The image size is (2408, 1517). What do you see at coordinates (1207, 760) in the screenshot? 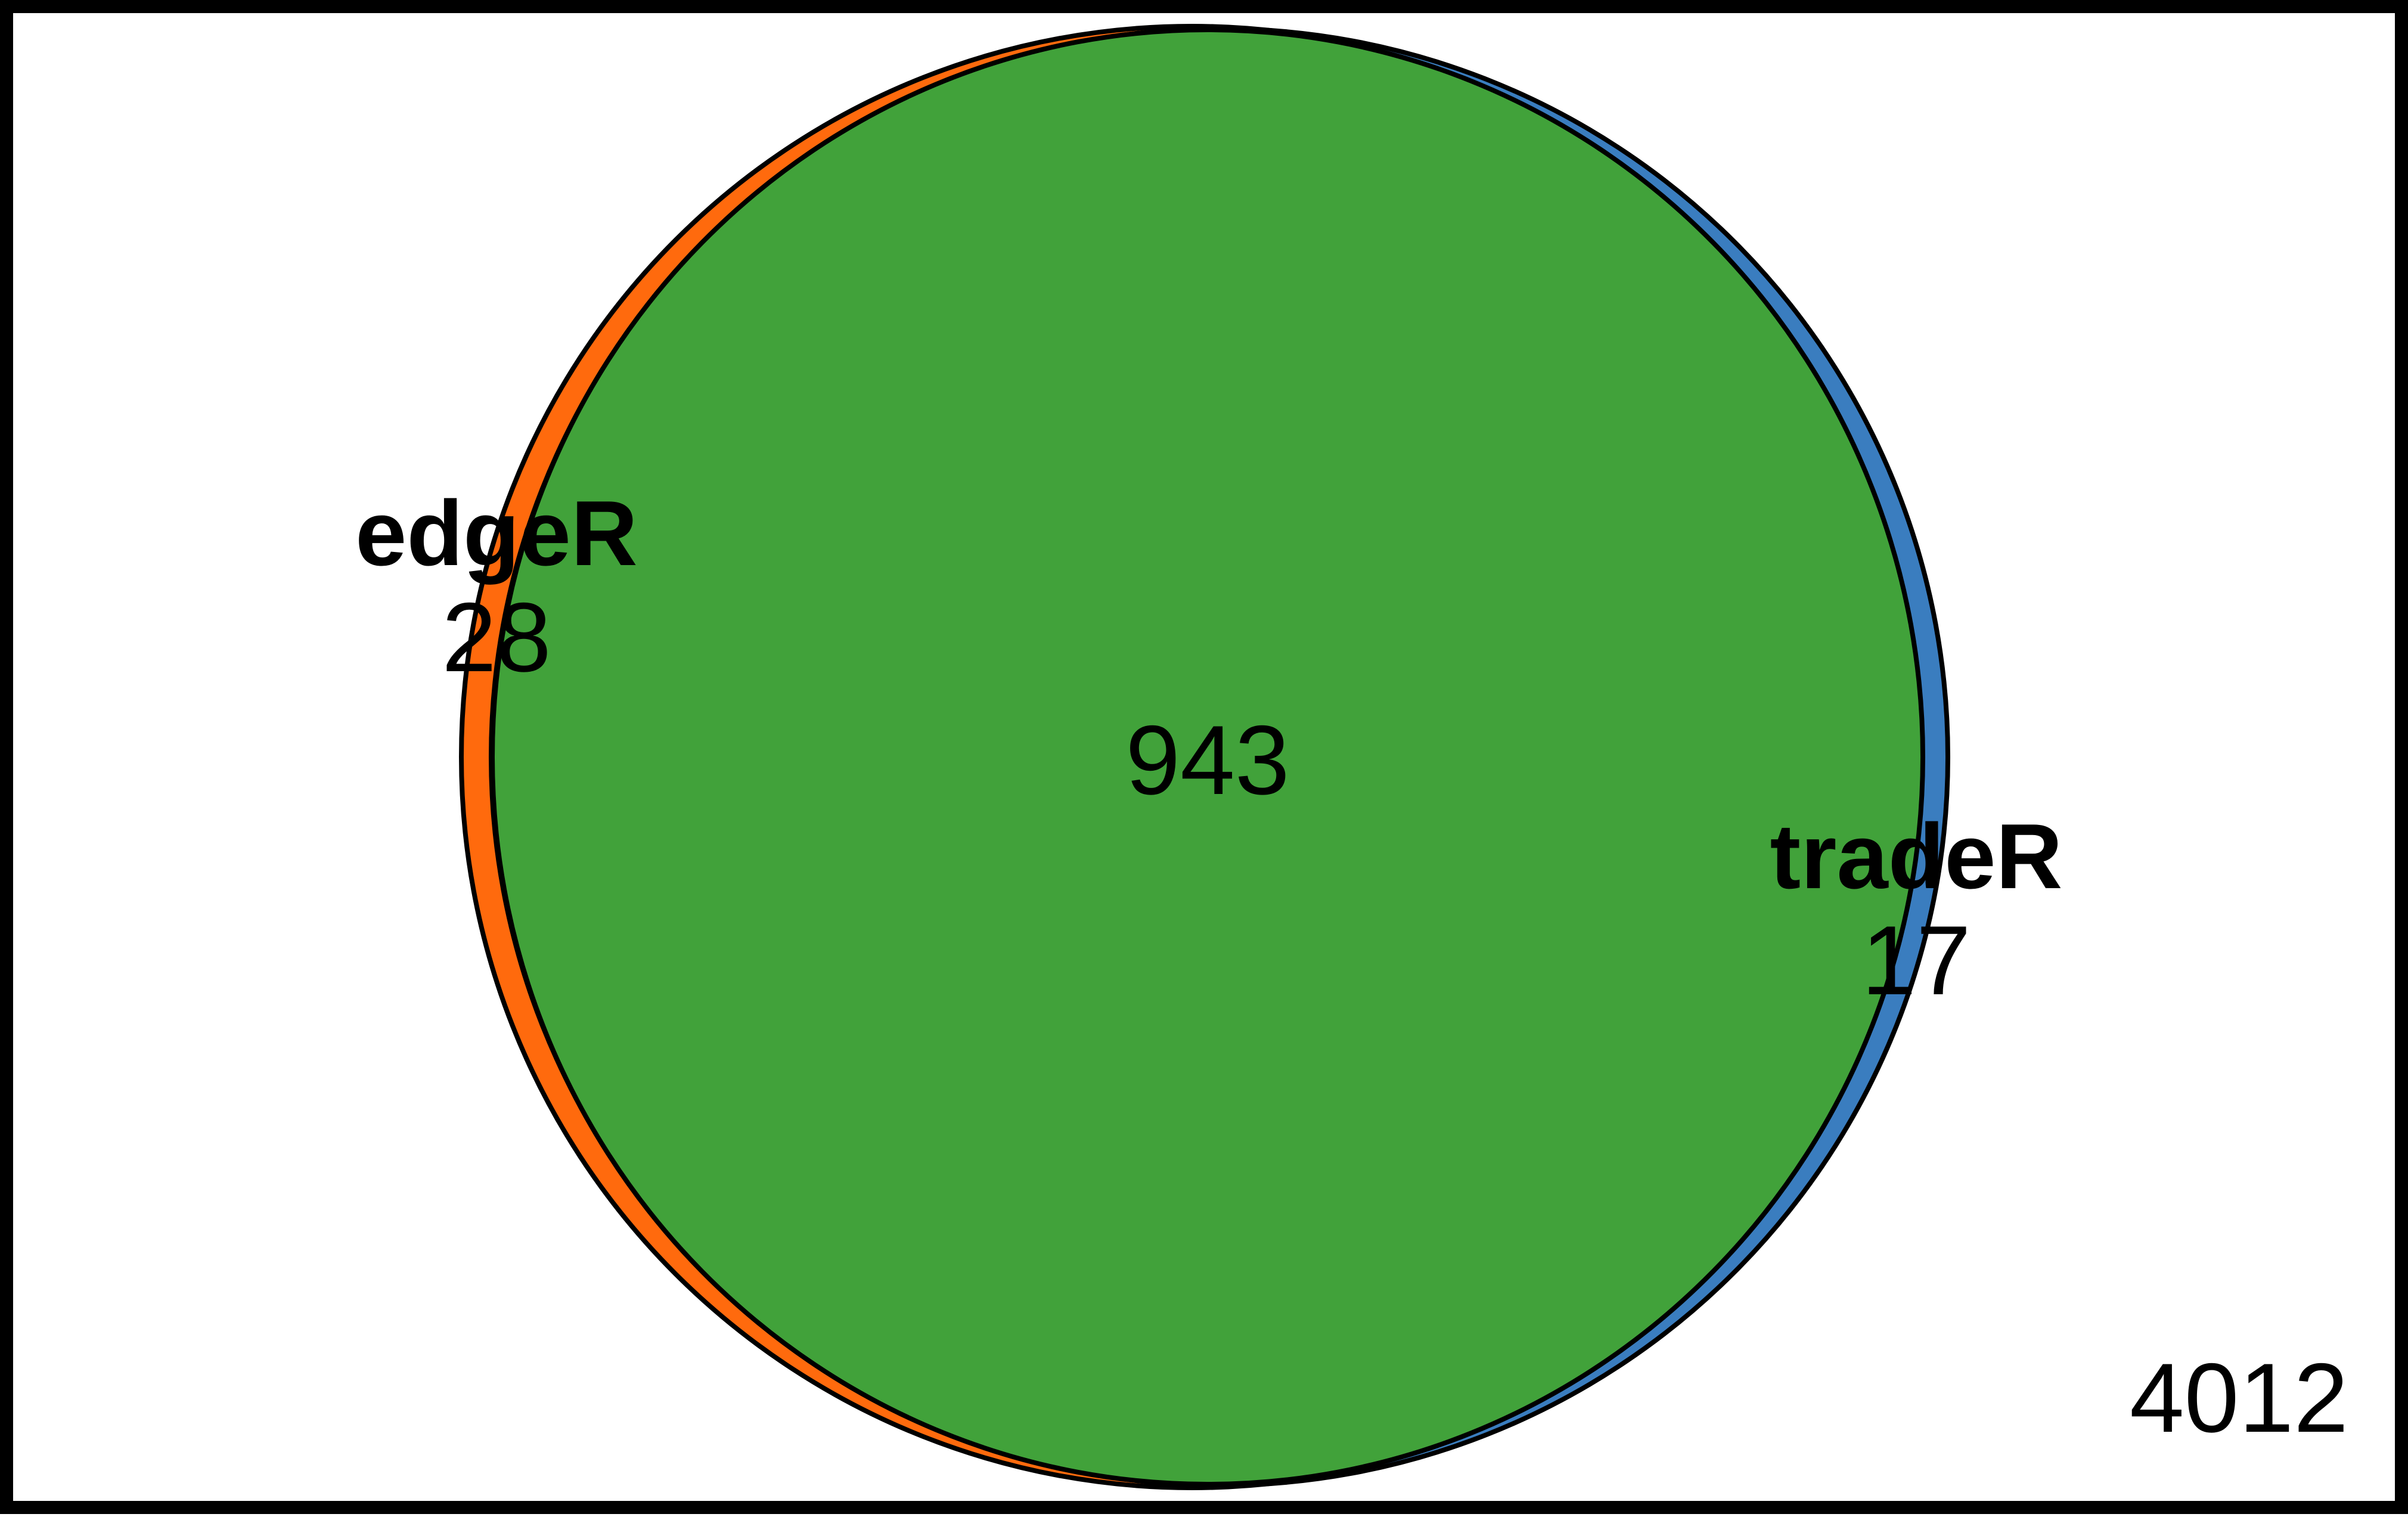
I see `intersection-count: 943` at bounding box center [1207, 760].